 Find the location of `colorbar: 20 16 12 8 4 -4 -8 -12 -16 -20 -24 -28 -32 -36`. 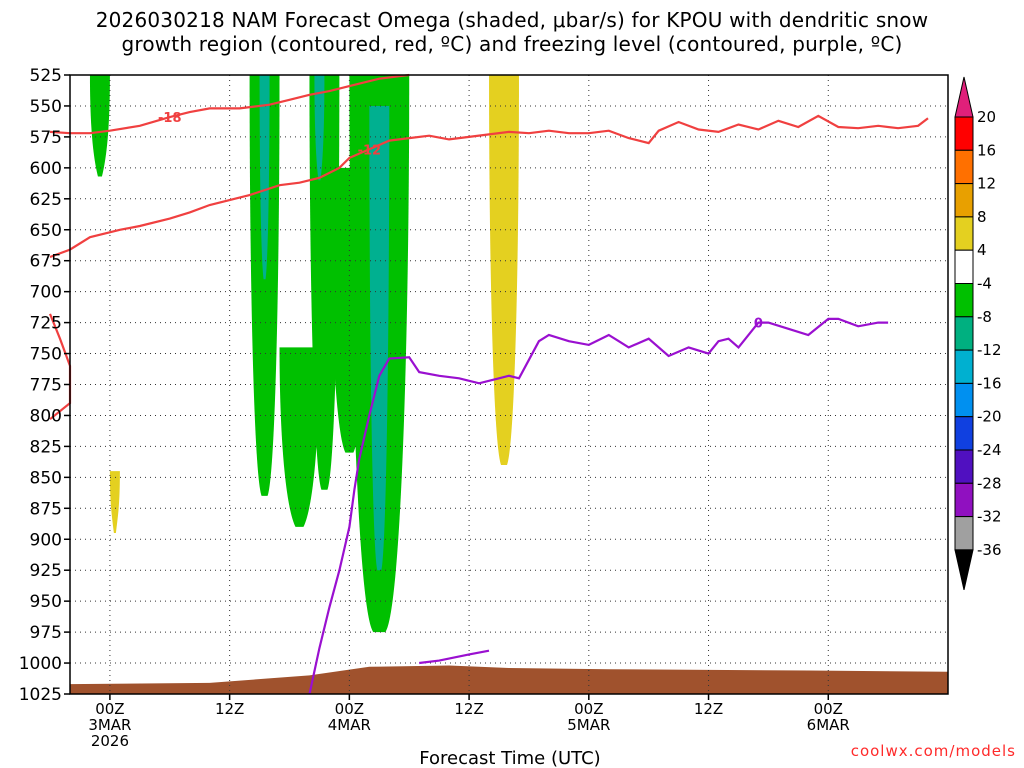

colorbar: 20 16 12 8 4 -4 -8 -12 -16 -20 -24 -28 -32 -36 is located at coordinates (978, 333).